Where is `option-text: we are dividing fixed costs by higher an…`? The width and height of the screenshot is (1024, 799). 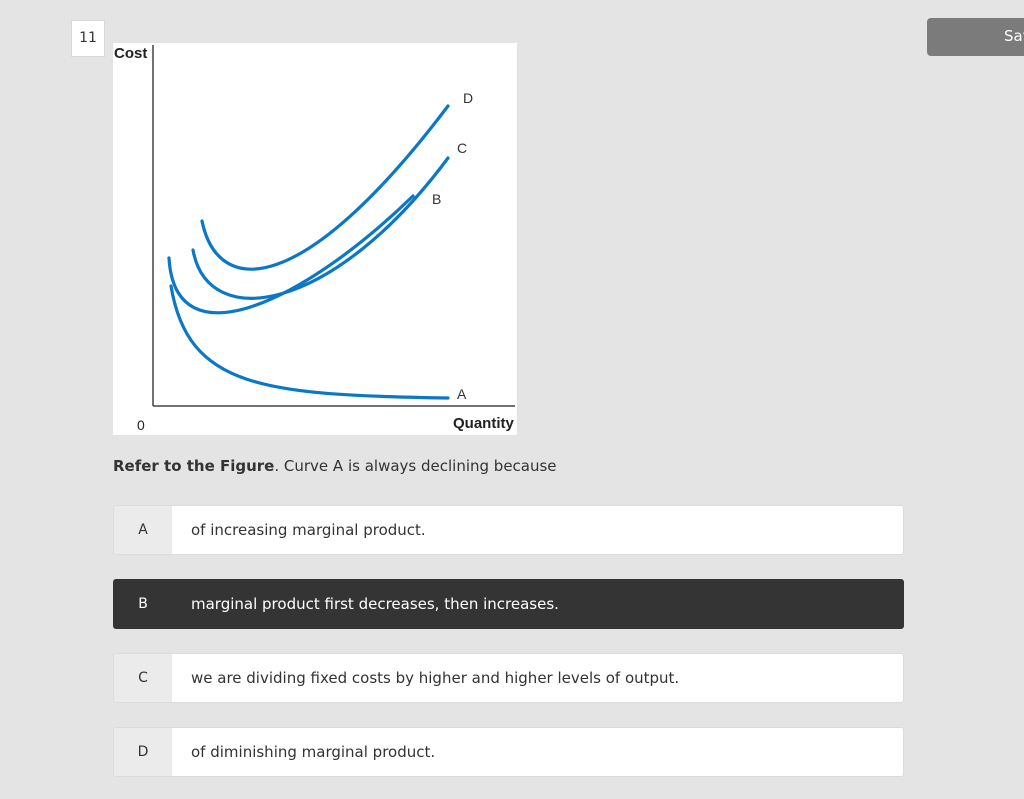 option-text: we are dividing fixed costs by higher an… is located at coordinates (435, 678).